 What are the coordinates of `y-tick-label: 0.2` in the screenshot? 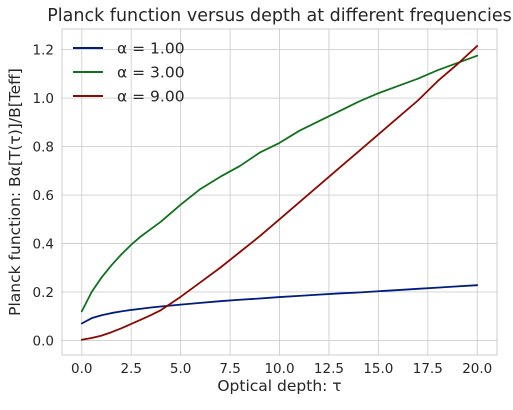 It's located at (43, 293).